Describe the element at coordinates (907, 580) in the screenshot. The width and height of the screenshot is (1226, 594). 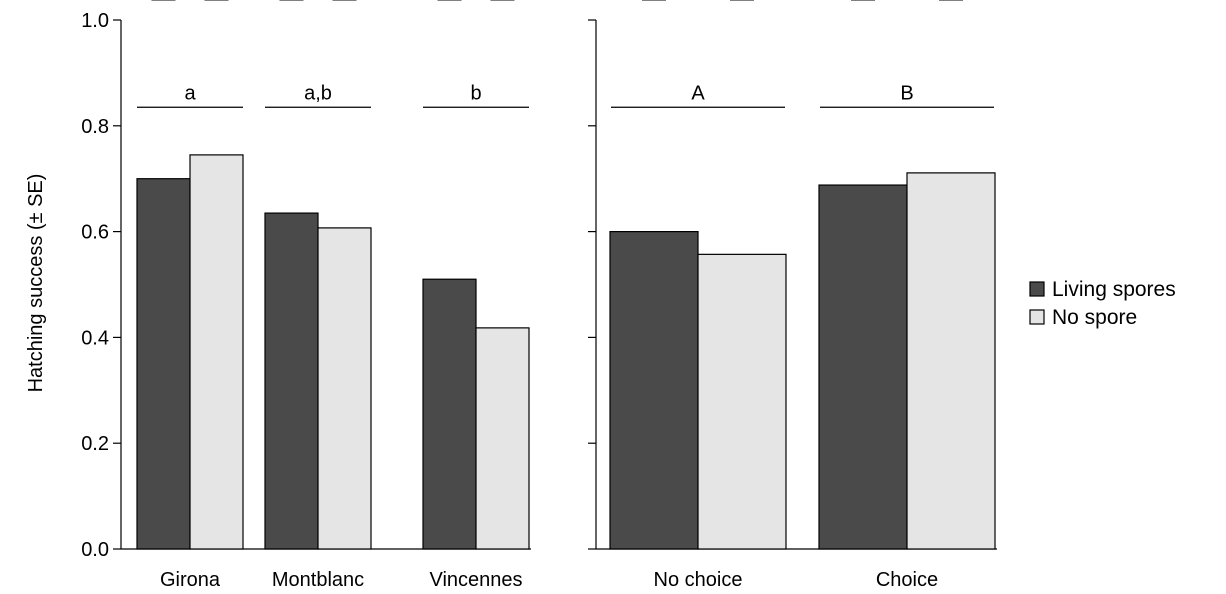
I see `x-tick-label: Choice` at that location.